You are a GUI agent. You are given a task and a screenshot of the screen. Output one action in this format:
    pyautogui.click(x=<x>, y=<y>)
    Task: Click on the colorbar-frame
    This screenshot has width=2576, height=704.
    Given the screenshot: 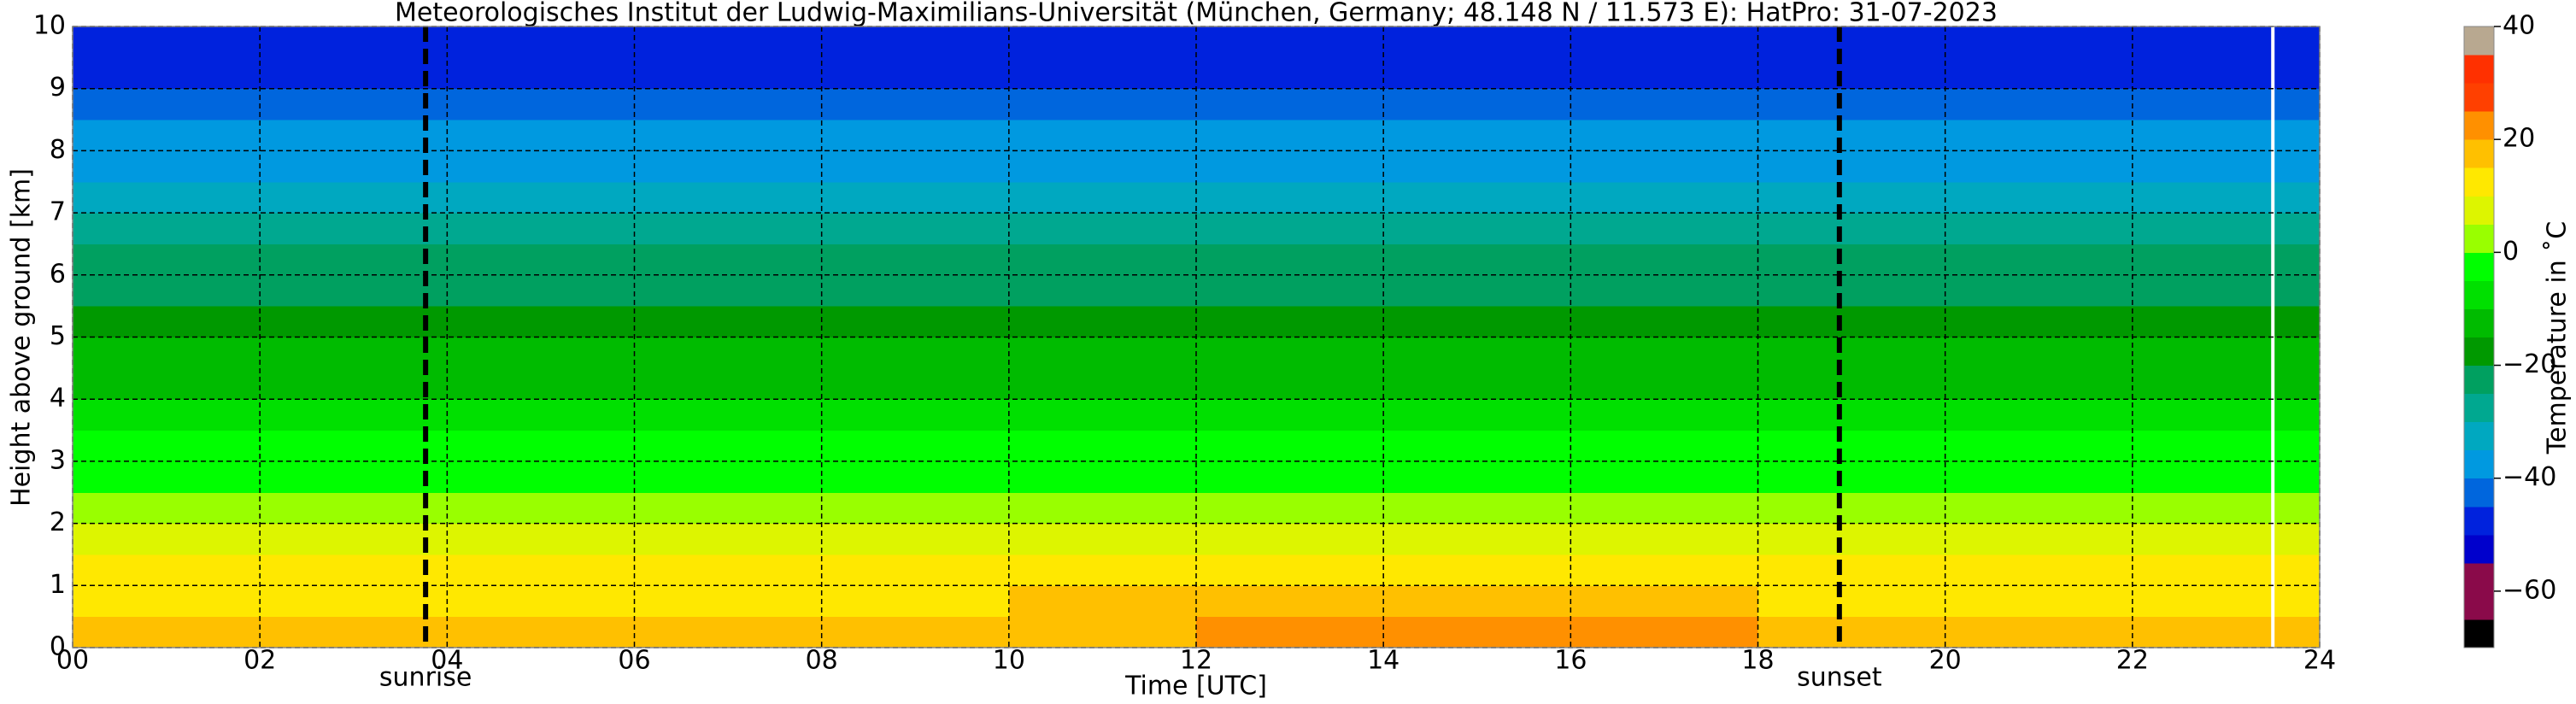 What is the action you would take?
    pyautogui.click(x=2479, y=337)
    